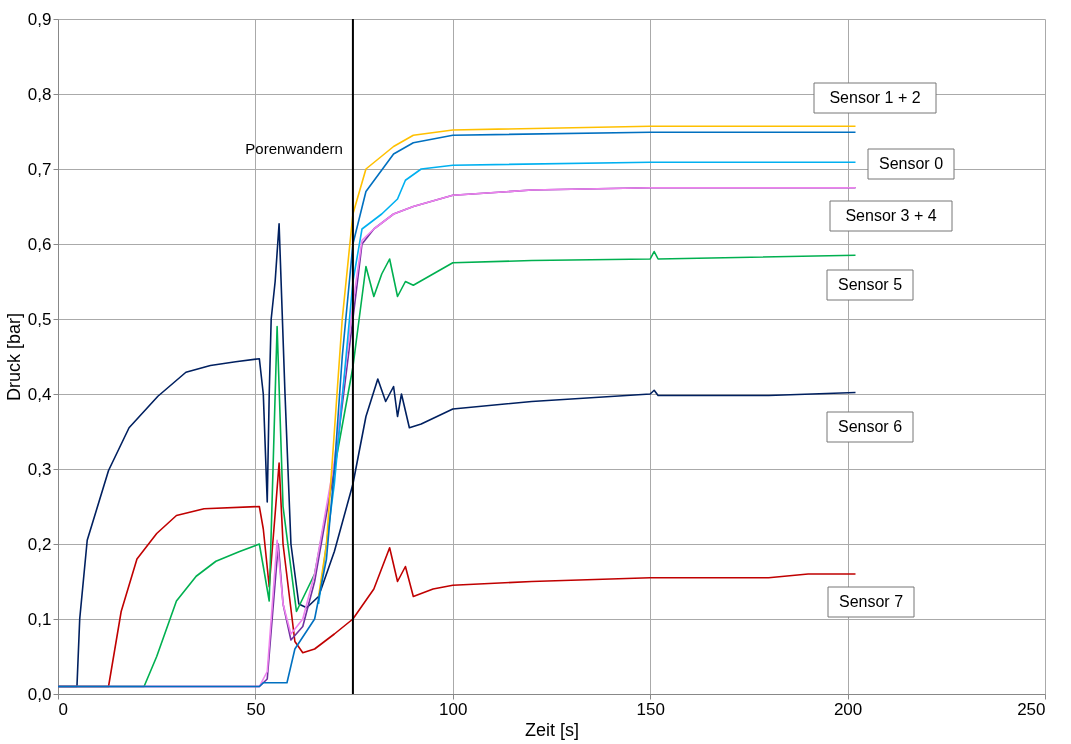 The image size is (1071, 744). What do you see at coordinates (39, 394) in the screenshot?
I see `y-tick-label: 0,4` at bounding box center [39, 394].